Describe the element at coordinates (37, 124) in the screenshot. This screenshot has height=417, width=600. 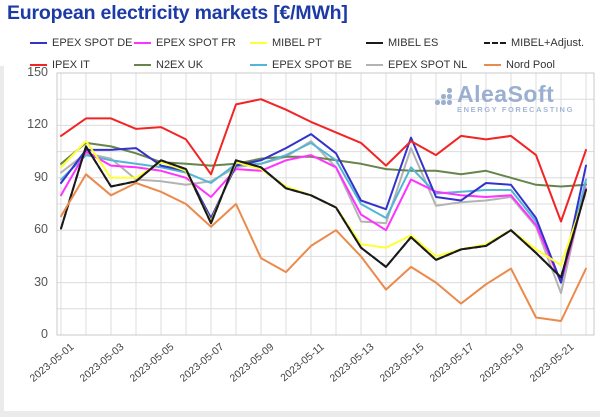
I see `y-tick-label: 120` at that location.